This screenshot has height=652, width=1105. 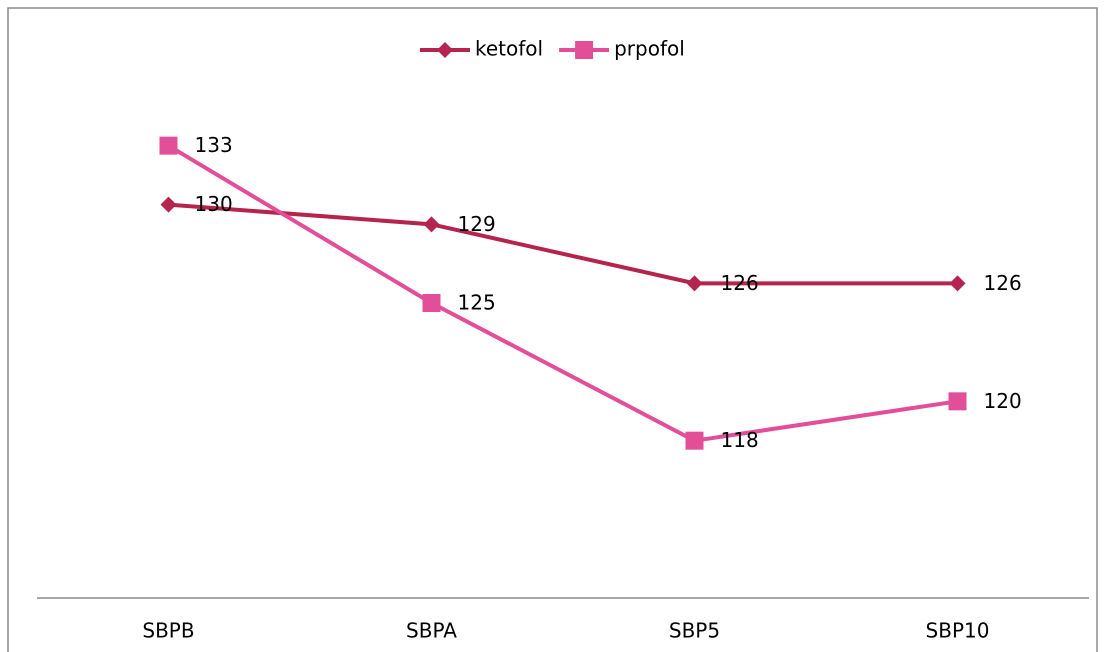 What do you see at coordinates (694, 631) in the screenshot?
I see `x-tick-label: SBP5` at bounding box center [694, 631].